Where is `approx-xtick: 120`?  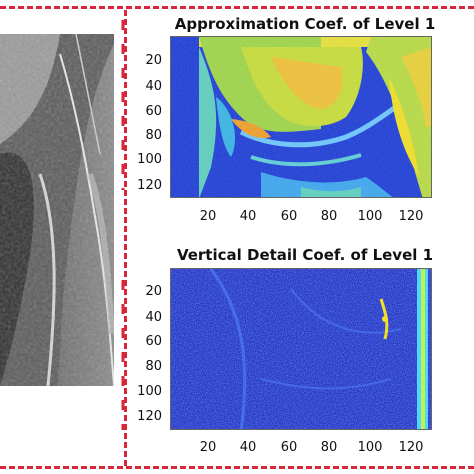
approx-xtick: 120 is located at coordinates (411, 216).